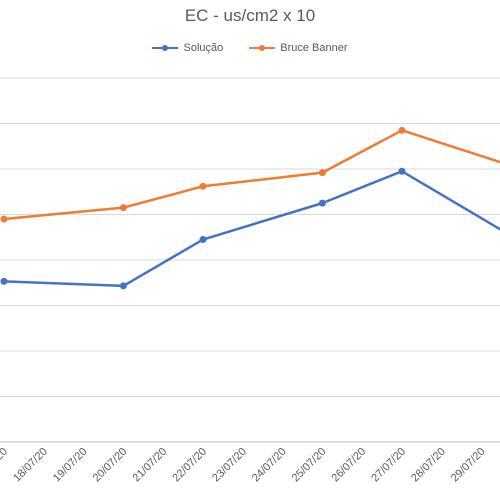  I want to click on legend-label-bruce-banner: Bruce Banner, so click(314, 48).